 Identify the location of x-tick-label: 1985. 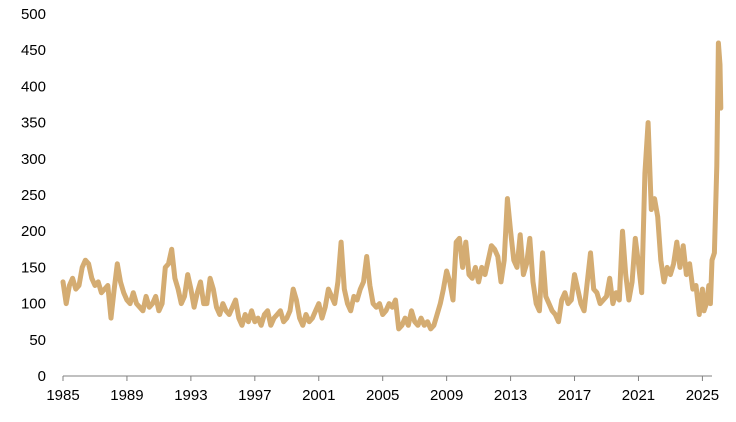
(62, 395).